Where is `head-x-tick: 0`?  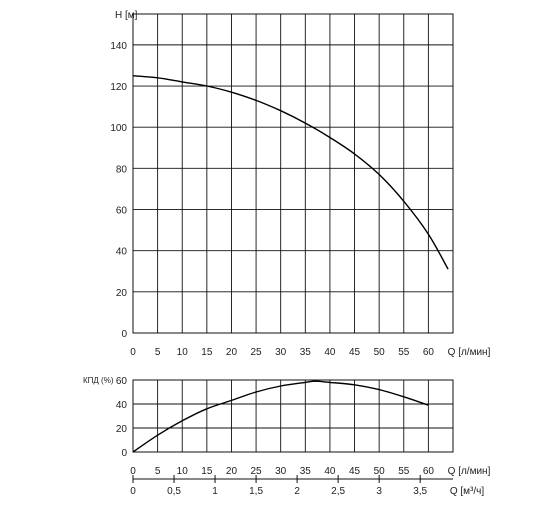
head-x-tick: 0 is located at coordinates (133, 352).